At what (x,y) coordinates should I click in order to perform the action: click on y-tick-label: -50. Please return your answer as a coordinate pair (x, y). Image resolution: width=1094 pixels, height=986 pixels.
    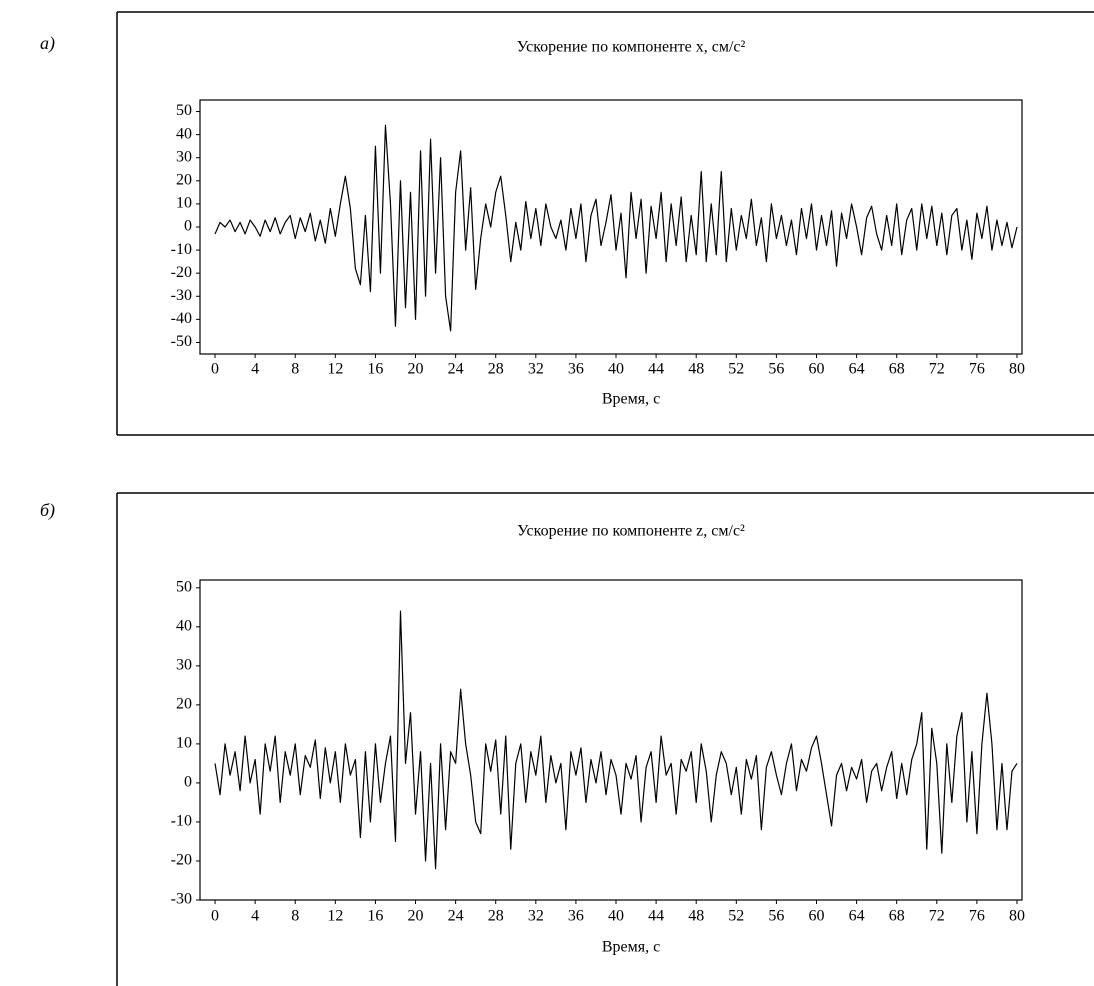
    Looking at the image, I should click on (181, 341).